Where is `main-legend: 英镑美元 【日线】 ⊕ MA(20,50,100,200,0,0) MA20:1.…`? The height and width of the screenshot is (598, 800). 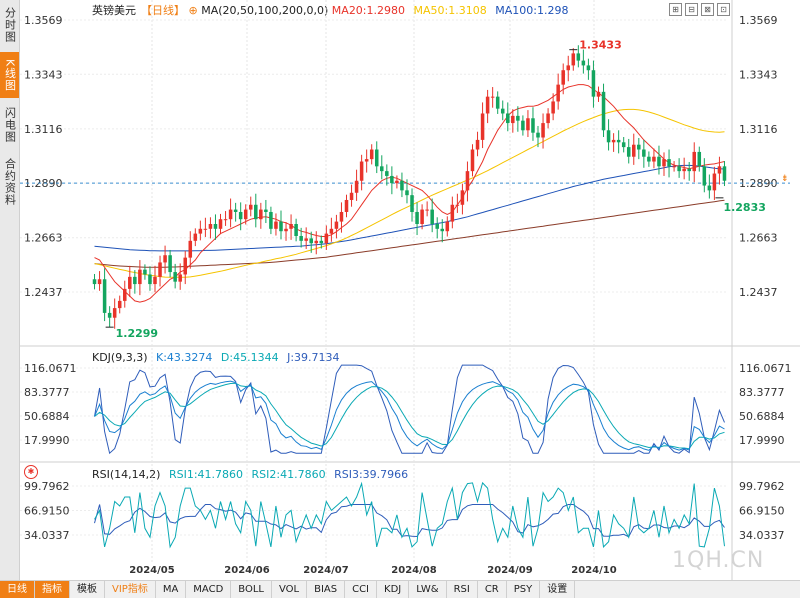
main-legend: 英镑美元 【日线】 ⊕ MA(20,50,100,200,0,0) MA20:1.… is located at coordinates (332, 10).